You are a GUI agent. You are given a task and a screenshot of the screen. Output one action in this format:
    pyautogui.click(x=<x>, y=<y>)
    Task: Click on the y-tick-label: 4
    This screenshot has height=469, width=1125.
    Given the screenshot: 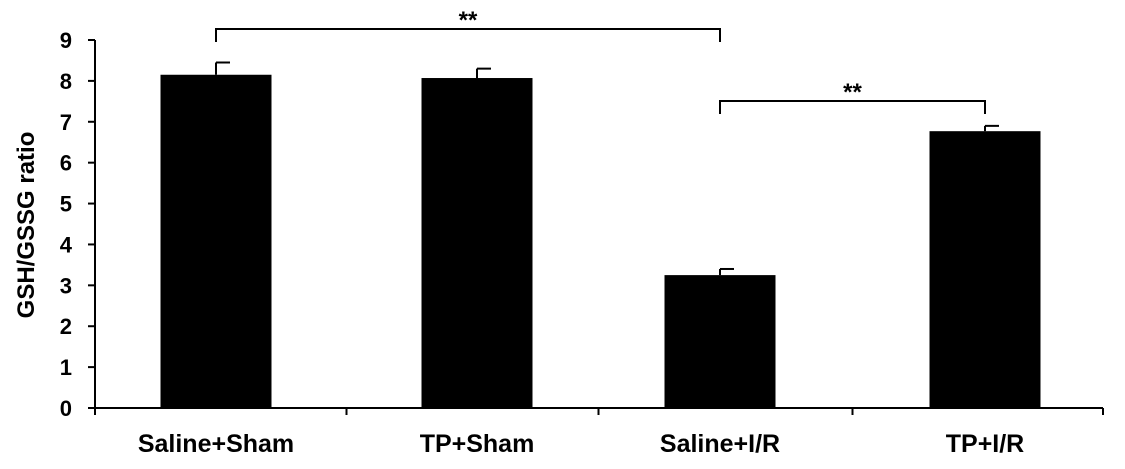 What is the action you would take?
    pyautogui.click(x=66, y=244)
    